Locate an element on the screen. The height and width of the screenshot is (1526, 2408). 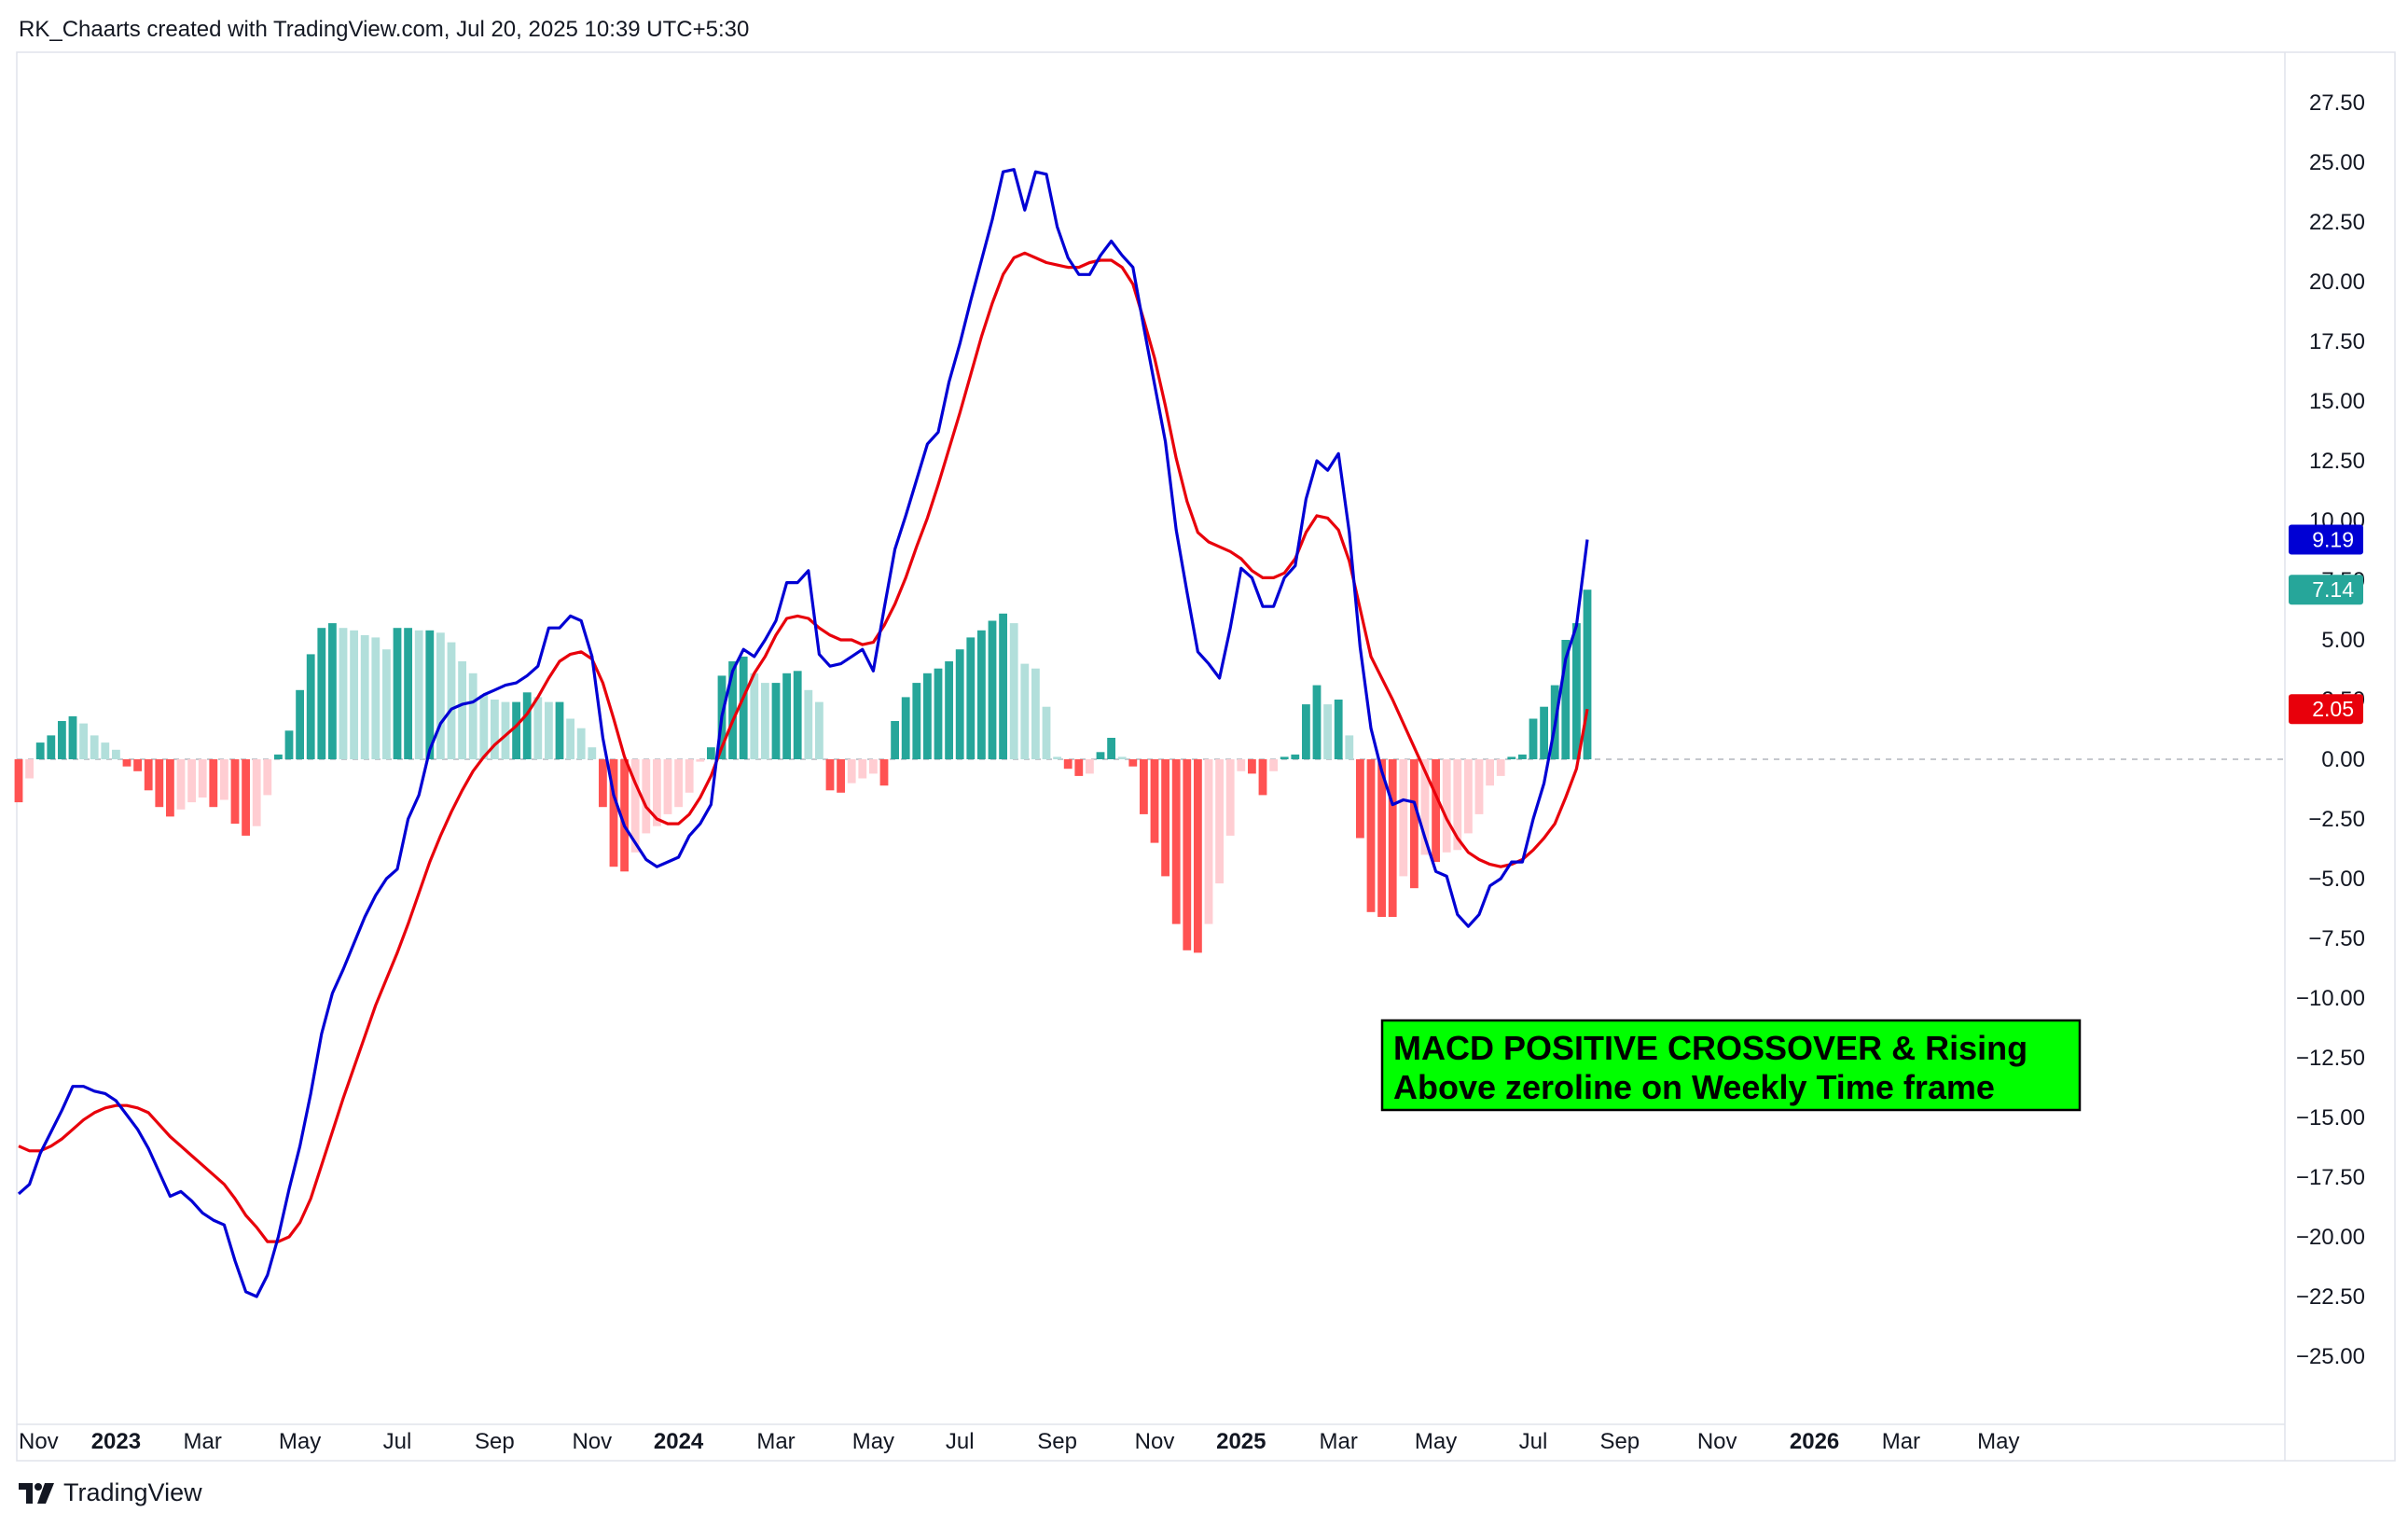
last-value-tags: 9.19 7.14 2.05 is located at coordinates (2326, 624).